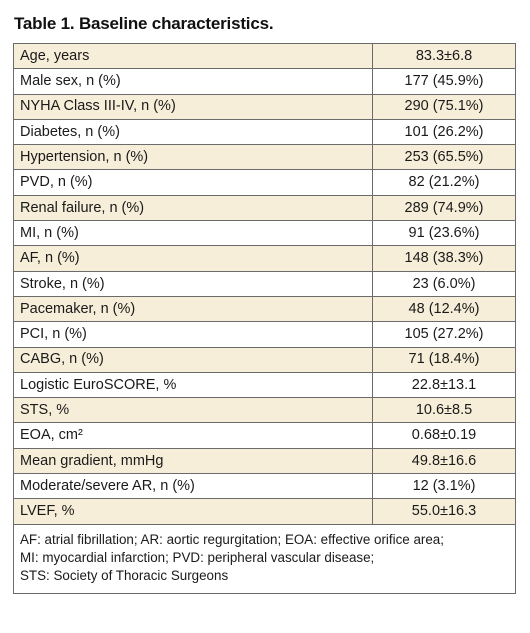  Describe the element at coordinates (444, 132) in the screenshot. I see `row-value: 101 (26.2%)` at that location.